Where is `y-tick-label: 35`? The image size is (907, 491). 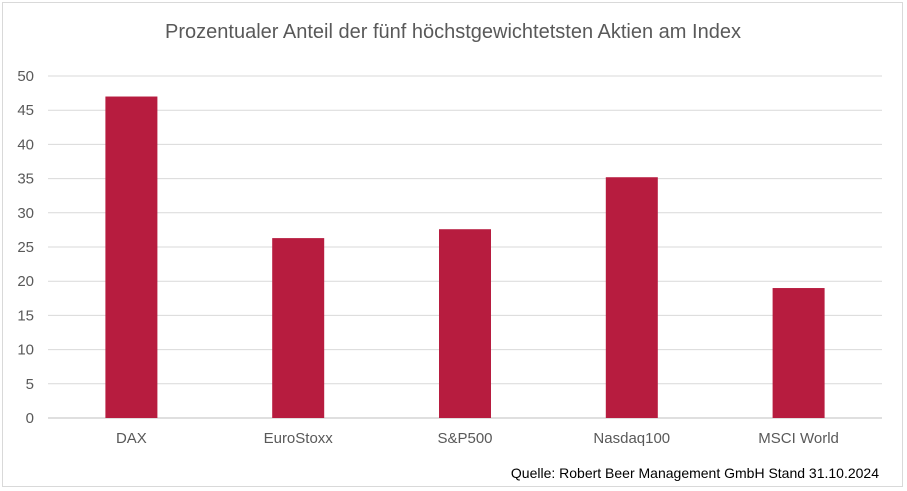 y-tick-label: 35 is located at coordinates (25, 179).